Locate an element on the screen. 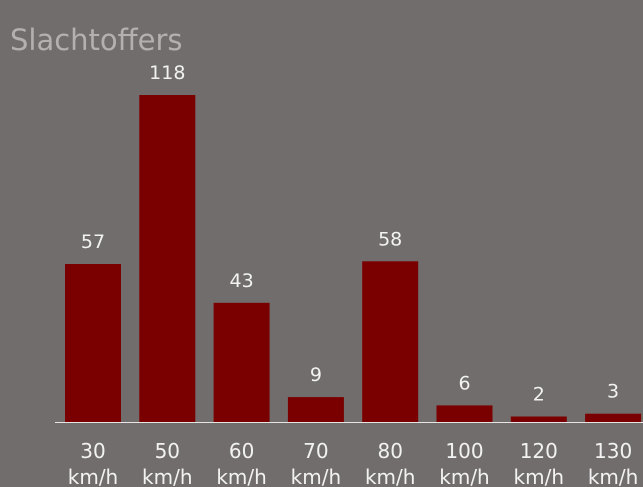 This screenshot has height=487, width=643. data-label: 58 is located at coordinates (390, 239).